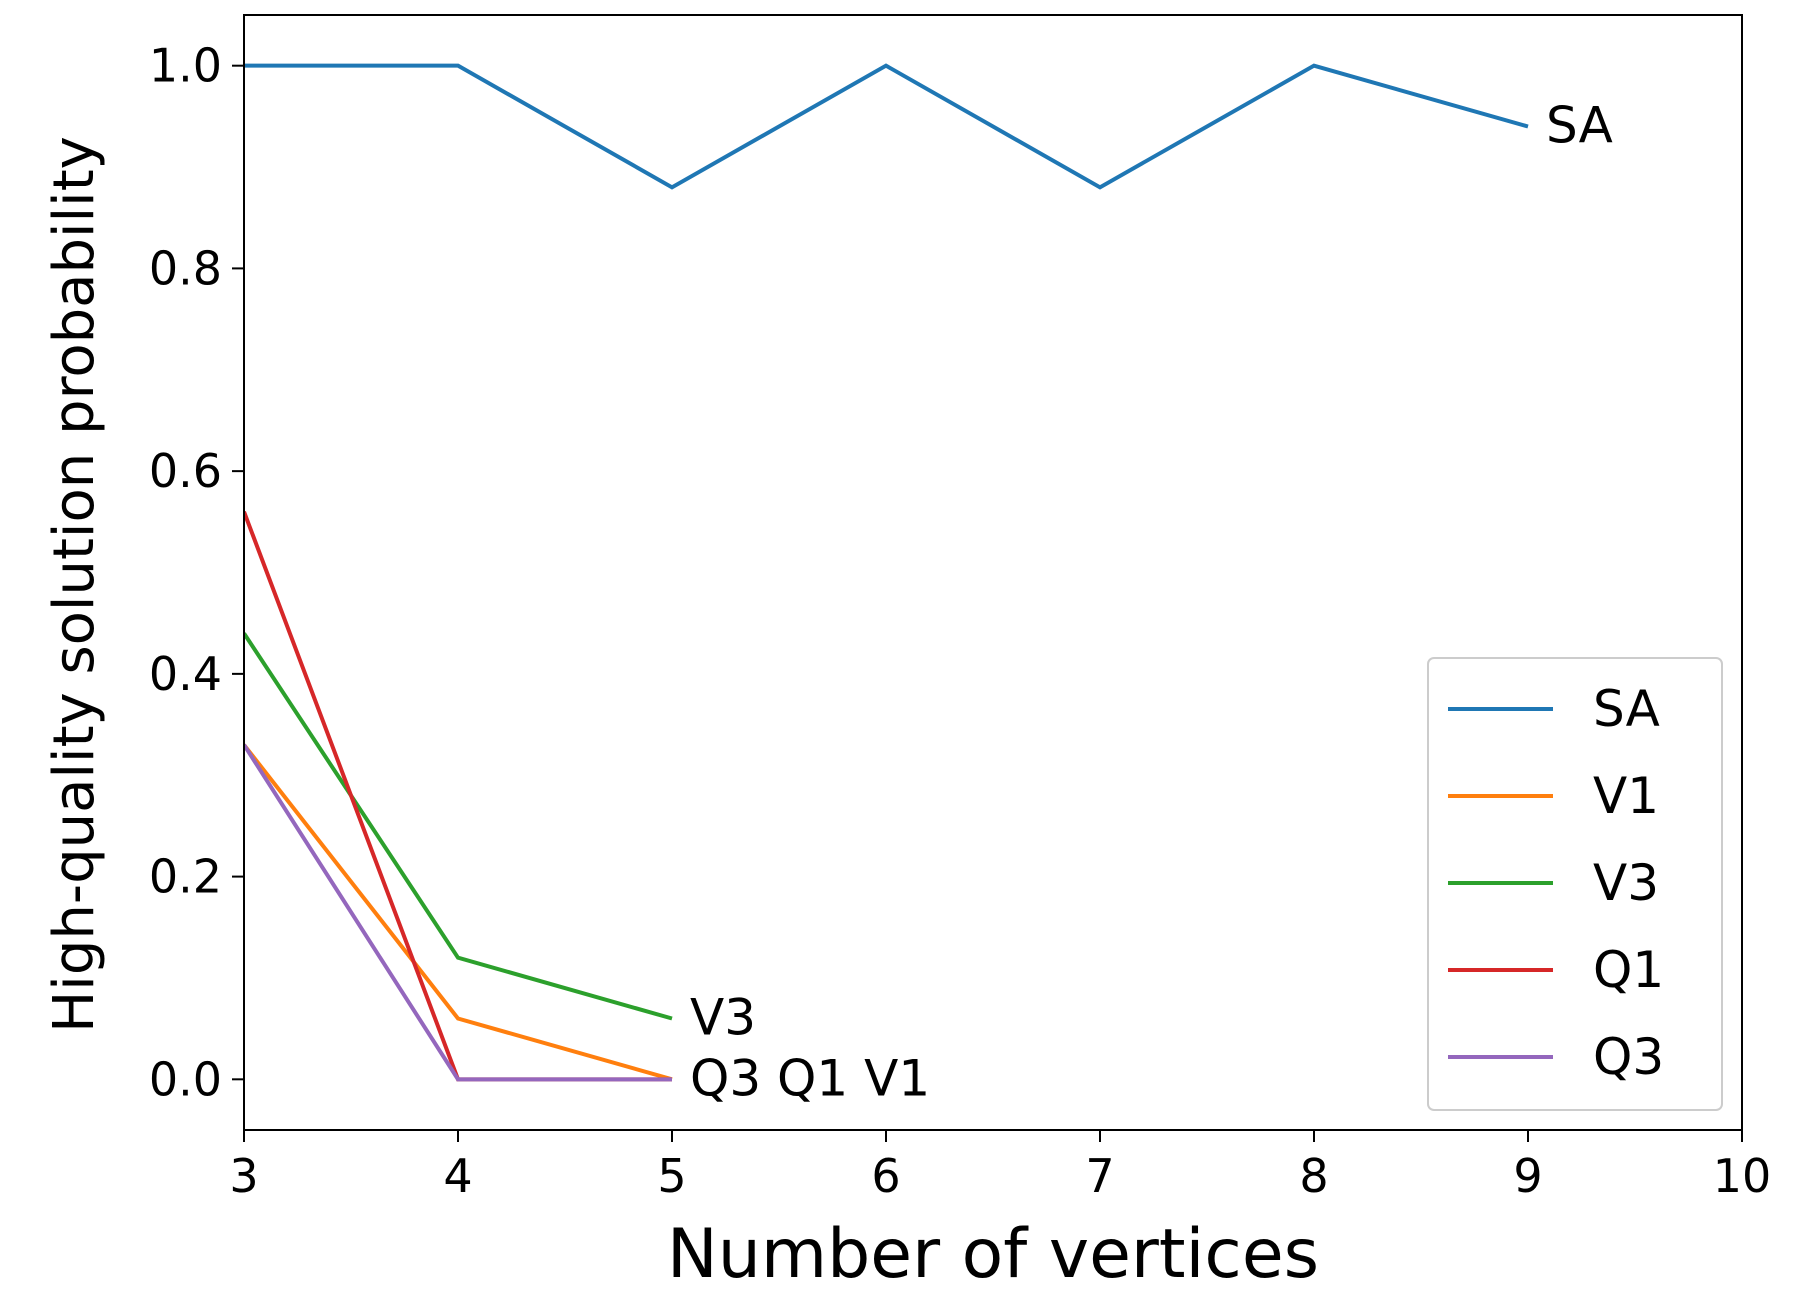 The height and width of the screenshot is (1304, 1796). I want to click on x-tick-label: 3, so click(243, 1176).